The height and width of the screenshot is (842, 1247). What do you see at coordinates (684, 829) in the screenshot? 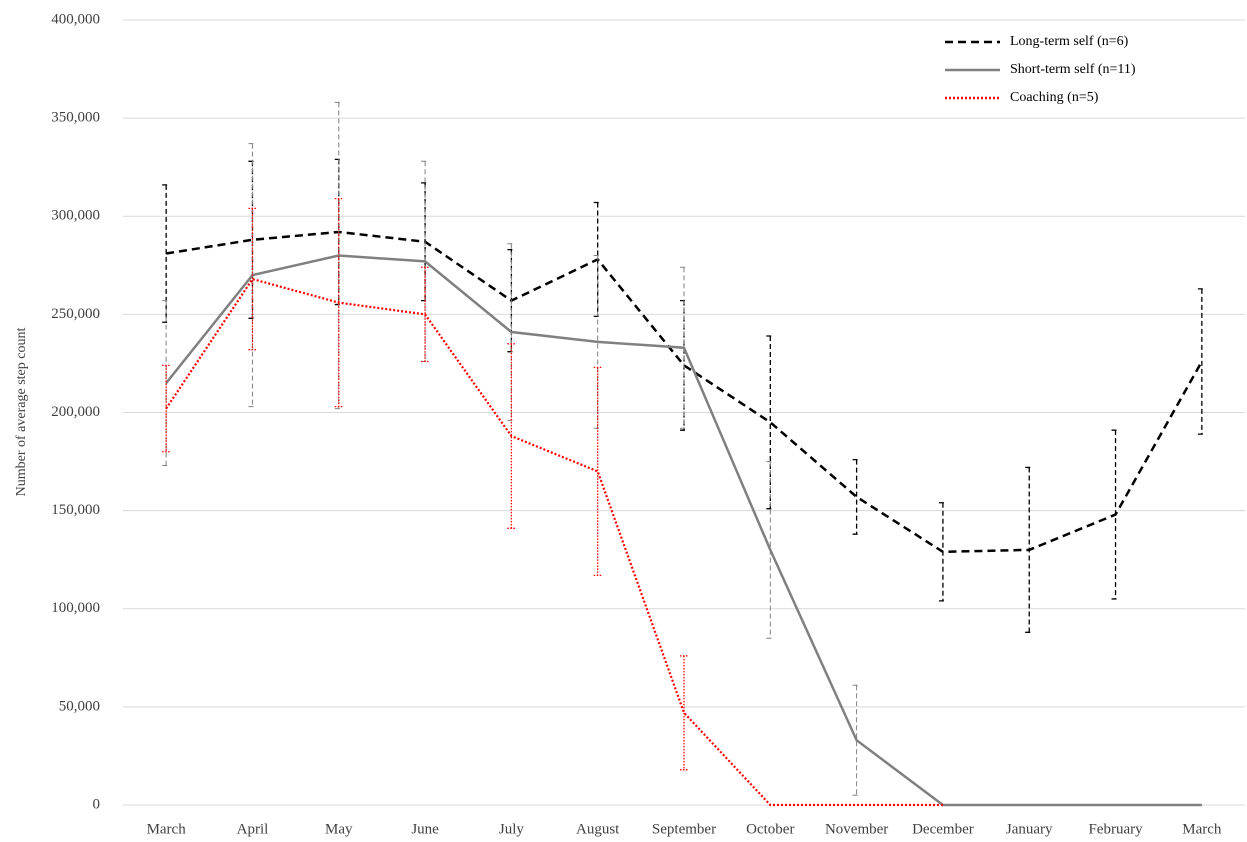
I see `x-tick-label: September` at bounding box center [684, 829].